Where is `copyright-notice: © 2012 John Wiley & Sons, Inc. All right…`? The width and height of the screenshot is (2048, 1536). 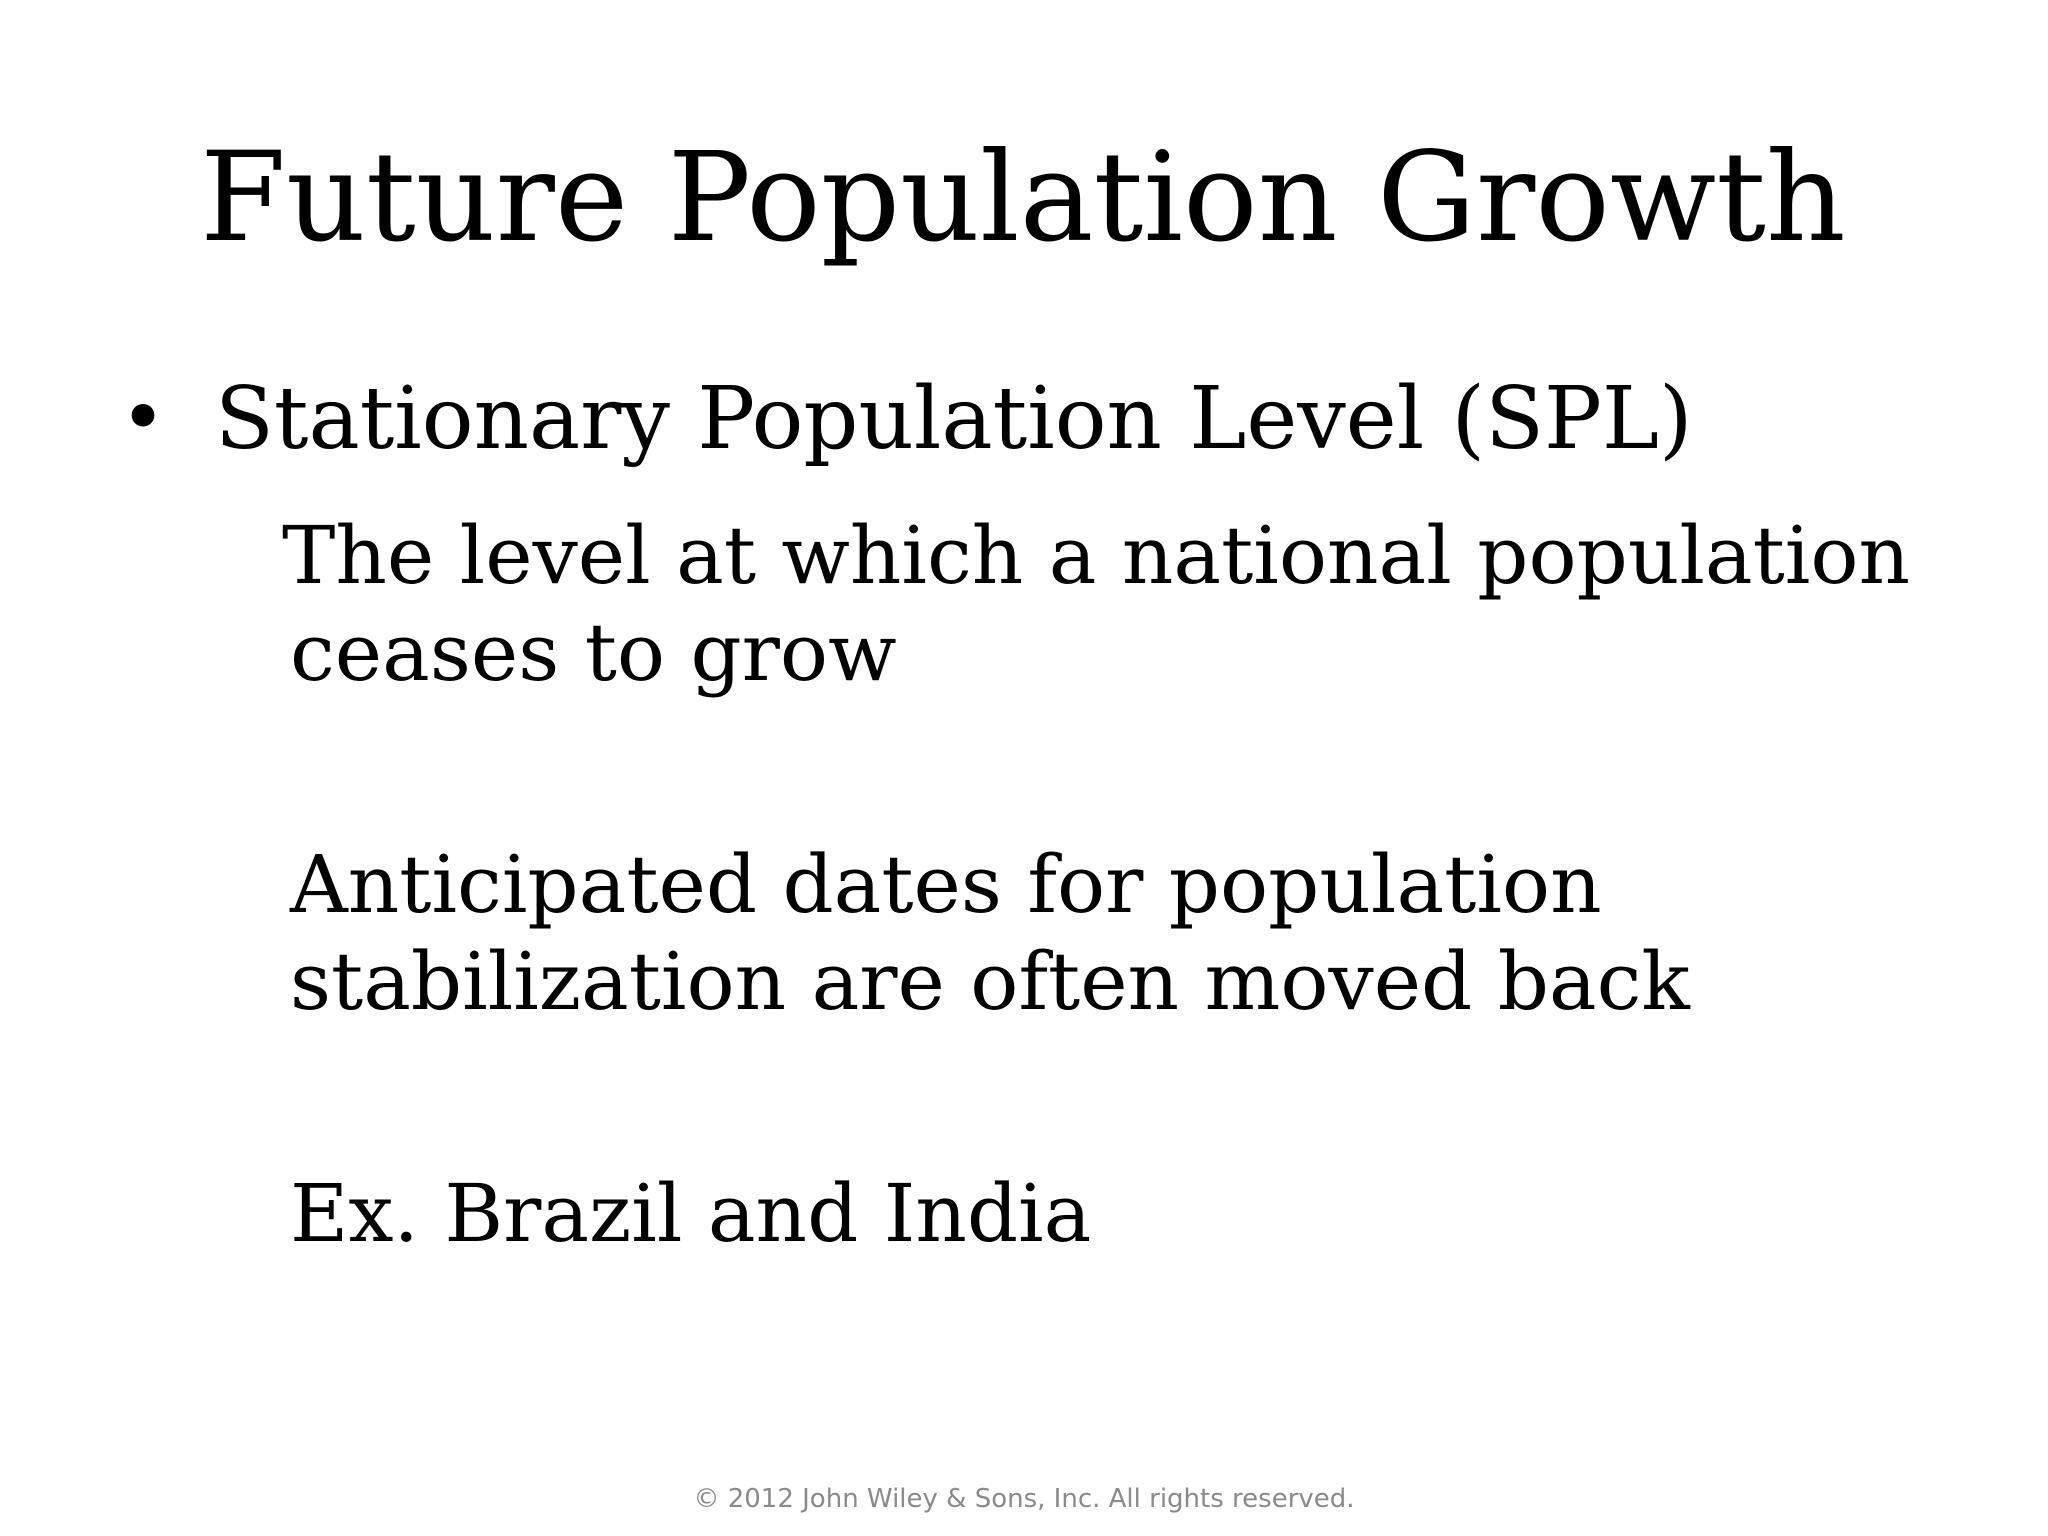 copyright-notice: © 2012 John Wiley & Sons, Inc. All right… is located at coordinates (1024, 1499).